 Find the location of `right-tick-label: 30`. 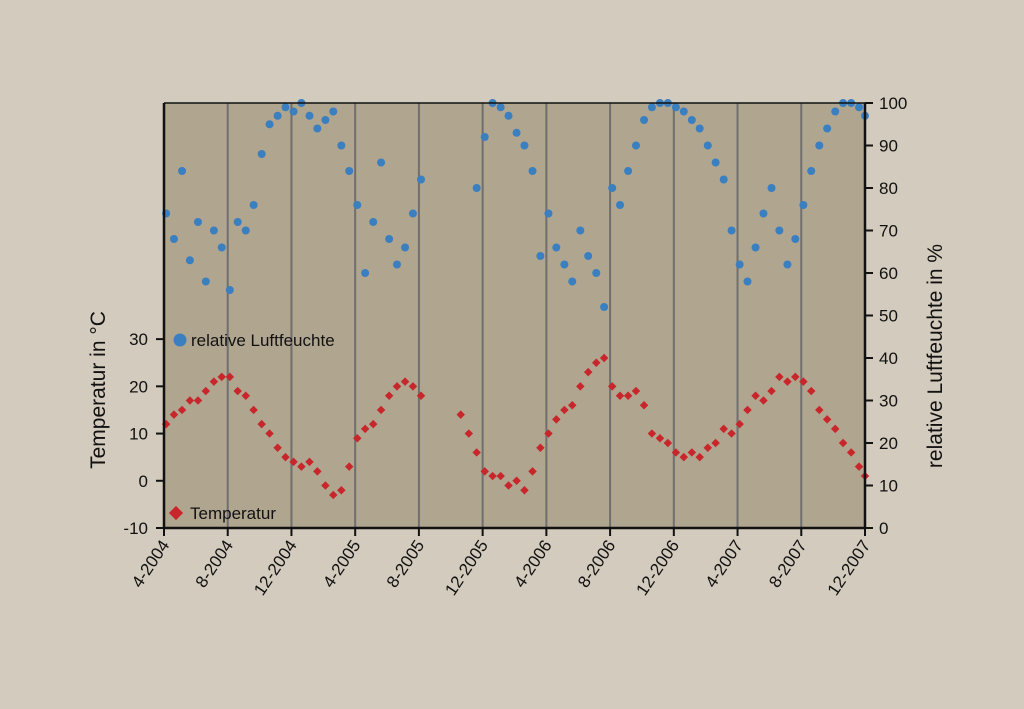

right-tick-label: 30 is located at coordinates (888, 401).